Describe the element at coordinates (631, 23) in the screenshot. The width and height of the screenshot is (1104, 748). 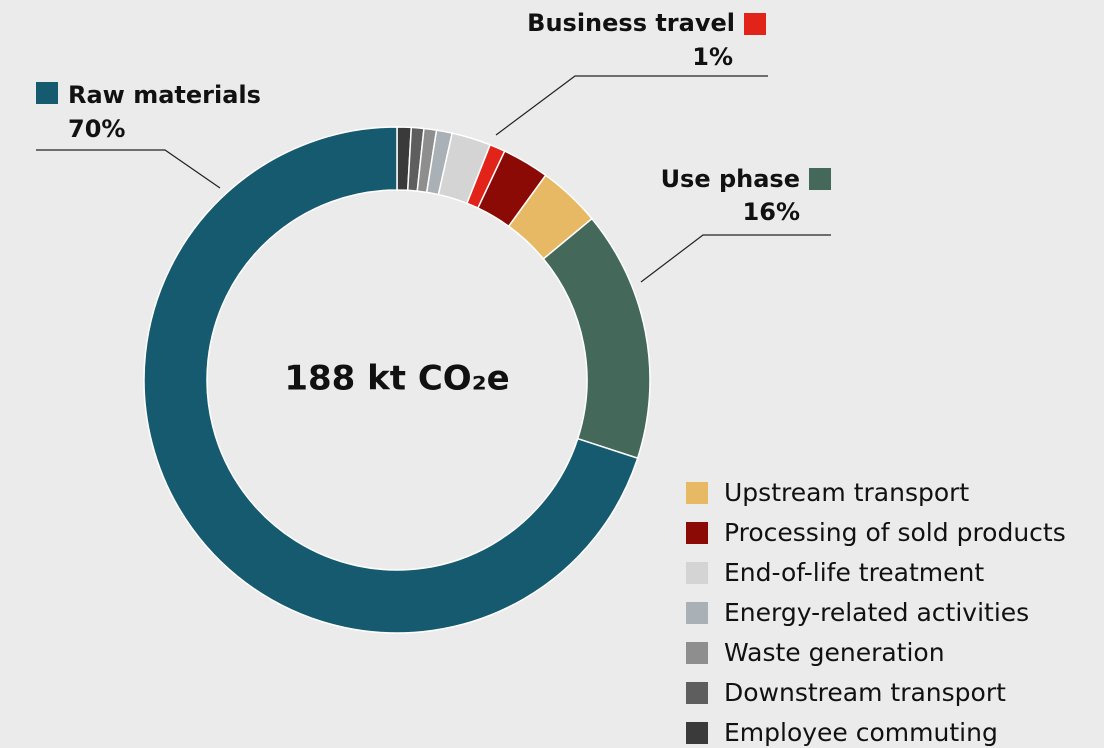
I see `callout-label: Business travel` at that location.